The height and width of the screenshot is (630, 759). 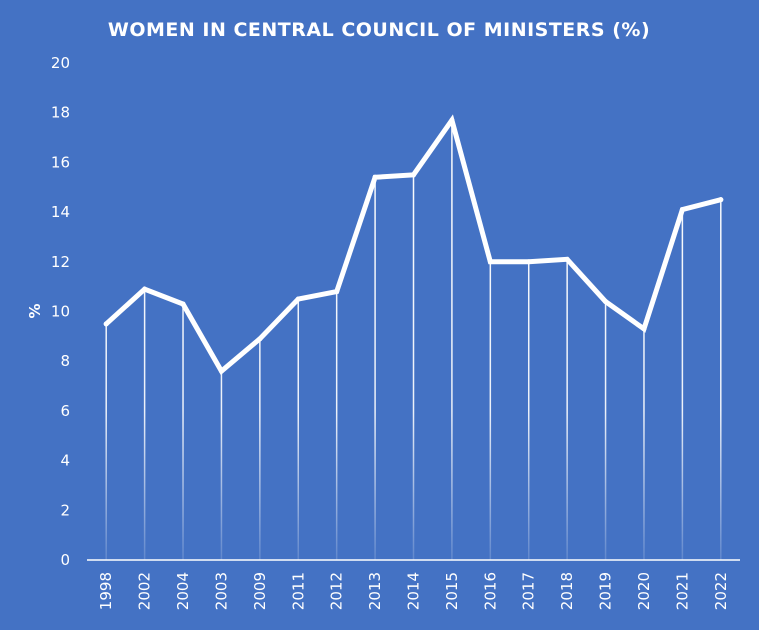 I want to click on x-tick-label: 2017, so click(x=529, y=591).